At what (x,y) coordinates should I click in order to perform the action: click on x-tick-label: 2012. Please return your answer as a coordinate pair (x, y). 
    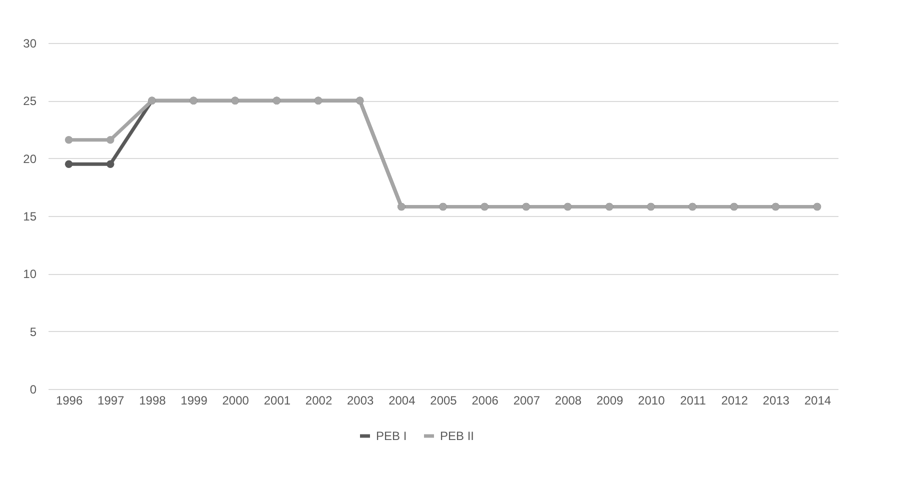
    Looking at the image, I should click on (734, 401).